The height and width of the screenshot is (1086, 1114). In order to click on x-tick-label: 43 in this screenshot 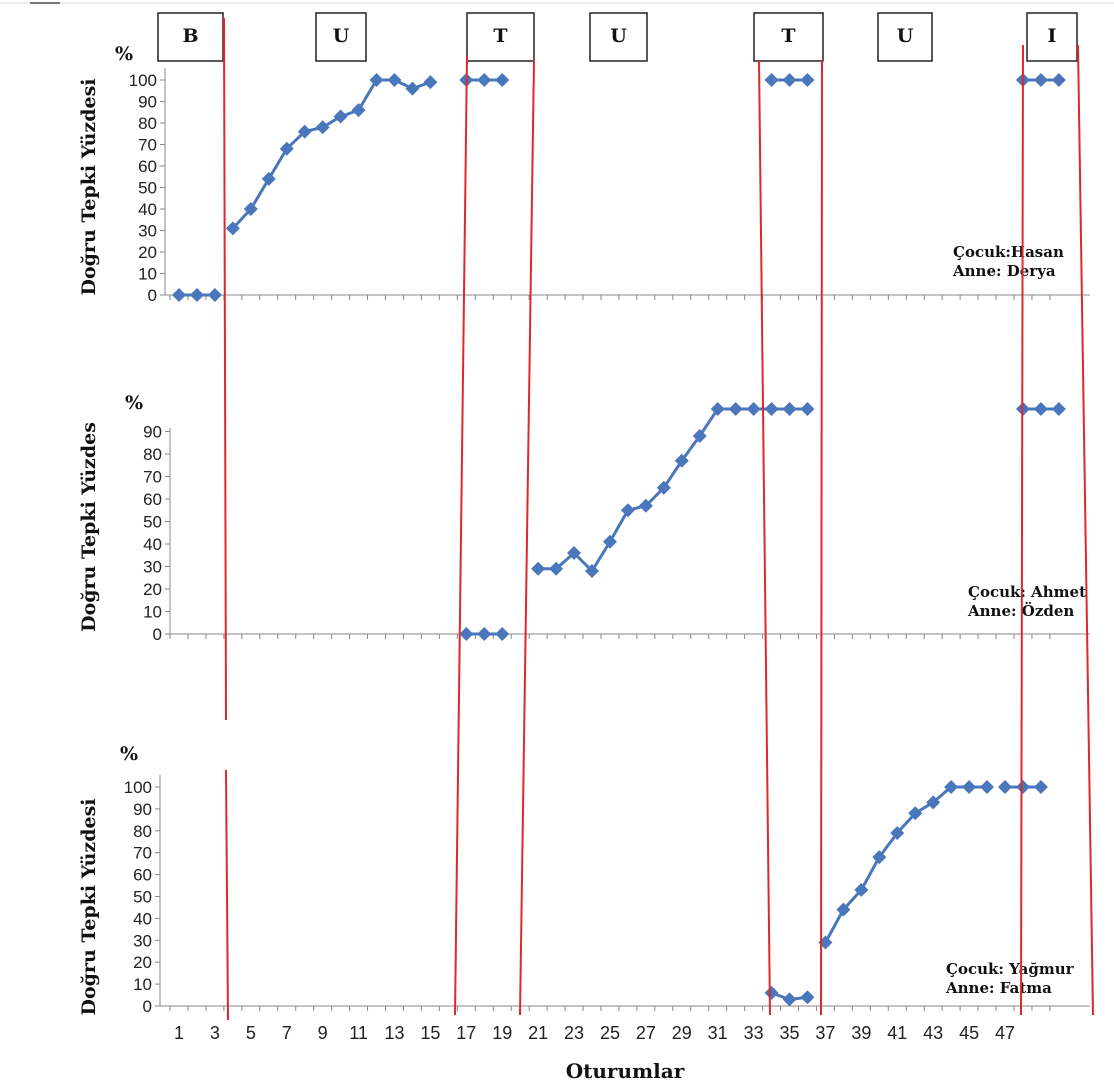, I will do `click(933, 1033)`.